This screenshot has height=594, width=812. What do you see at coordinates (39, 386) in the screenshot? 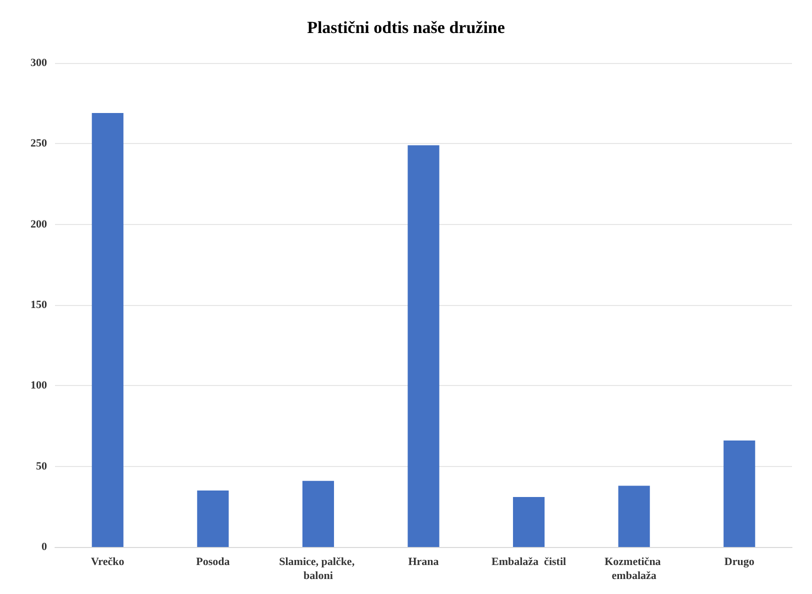
I see `y-tick-label: 100` at bounding box center [39, 386].